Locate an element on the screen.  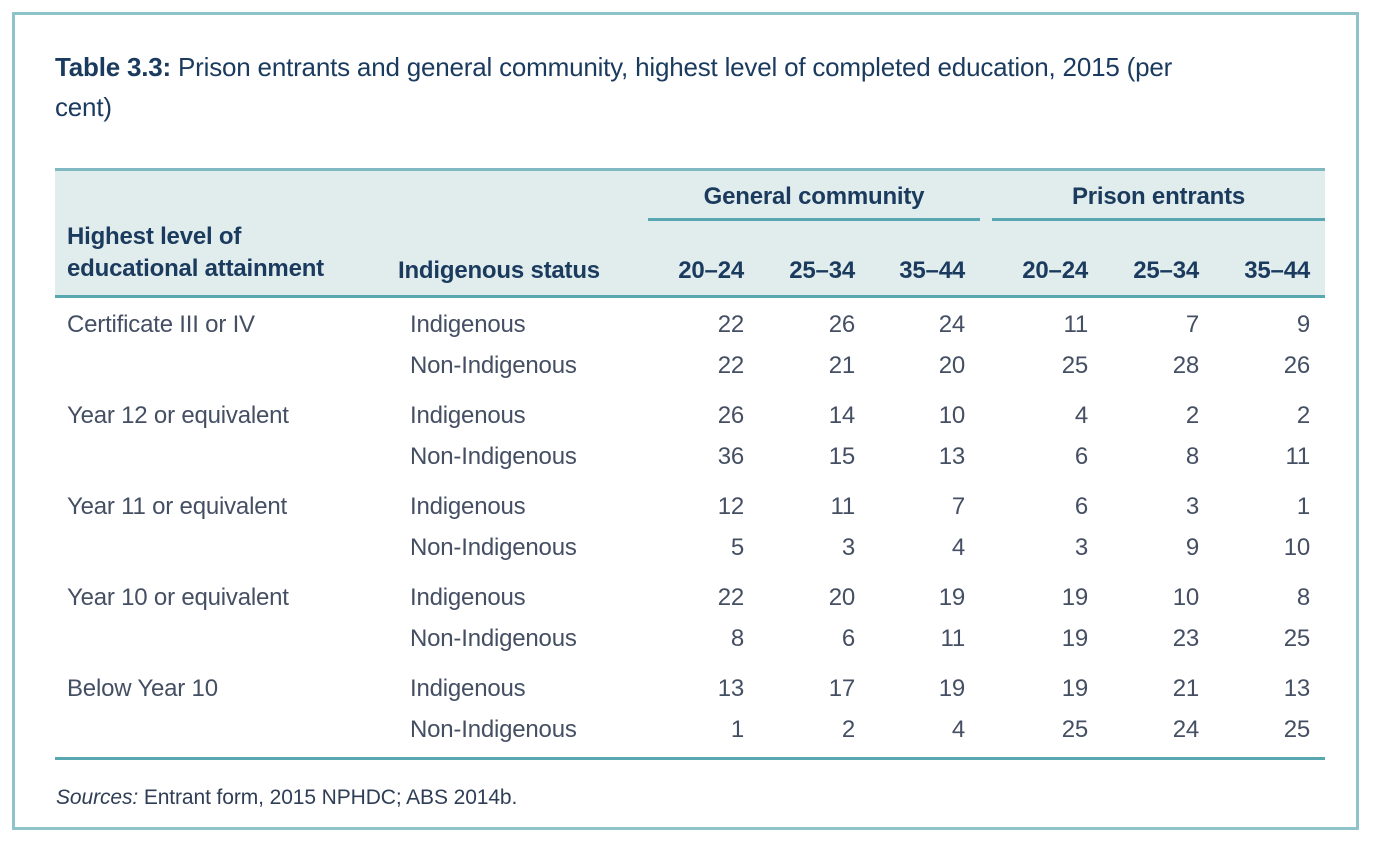
table-row: Year 11 or equivalent Indigenous 12 11 7 6 3 1 is located at coordinates (690, 507).